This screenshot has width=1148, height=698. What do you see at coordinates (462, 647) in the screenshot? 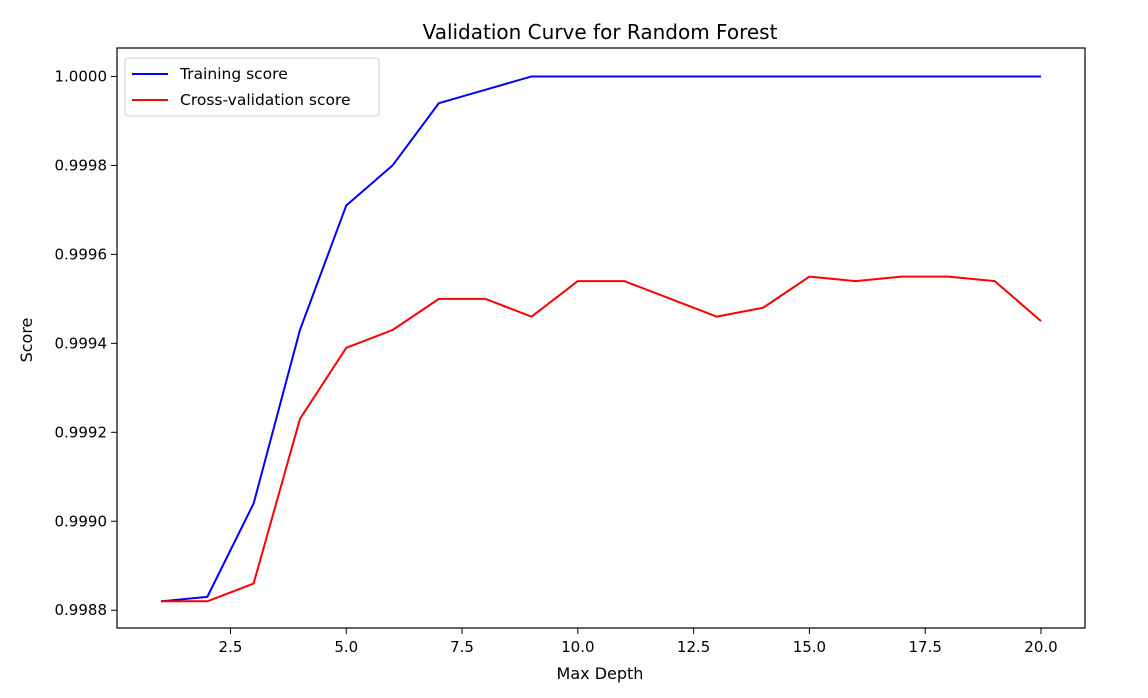
I see `x-tick-label: 7.5` at bounding box center [462, 647].